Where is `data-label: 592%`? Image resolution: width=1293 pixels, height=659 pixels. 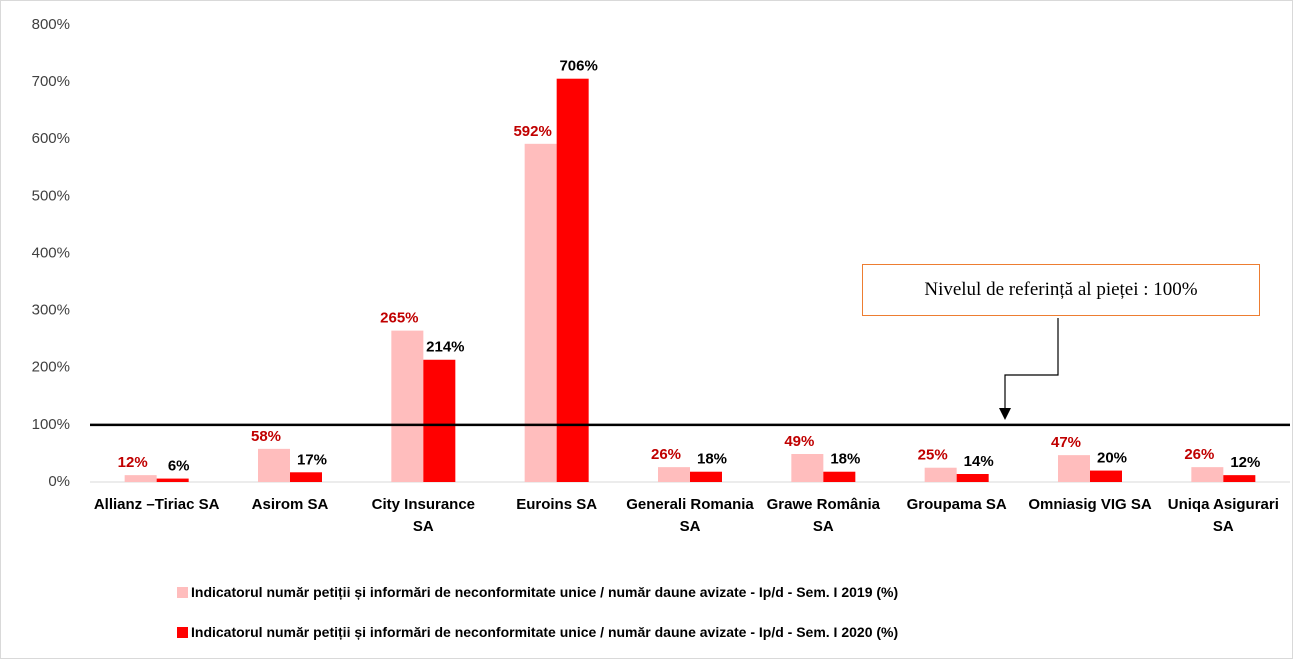 data-label: 592% is located at coordinates (532, 131).